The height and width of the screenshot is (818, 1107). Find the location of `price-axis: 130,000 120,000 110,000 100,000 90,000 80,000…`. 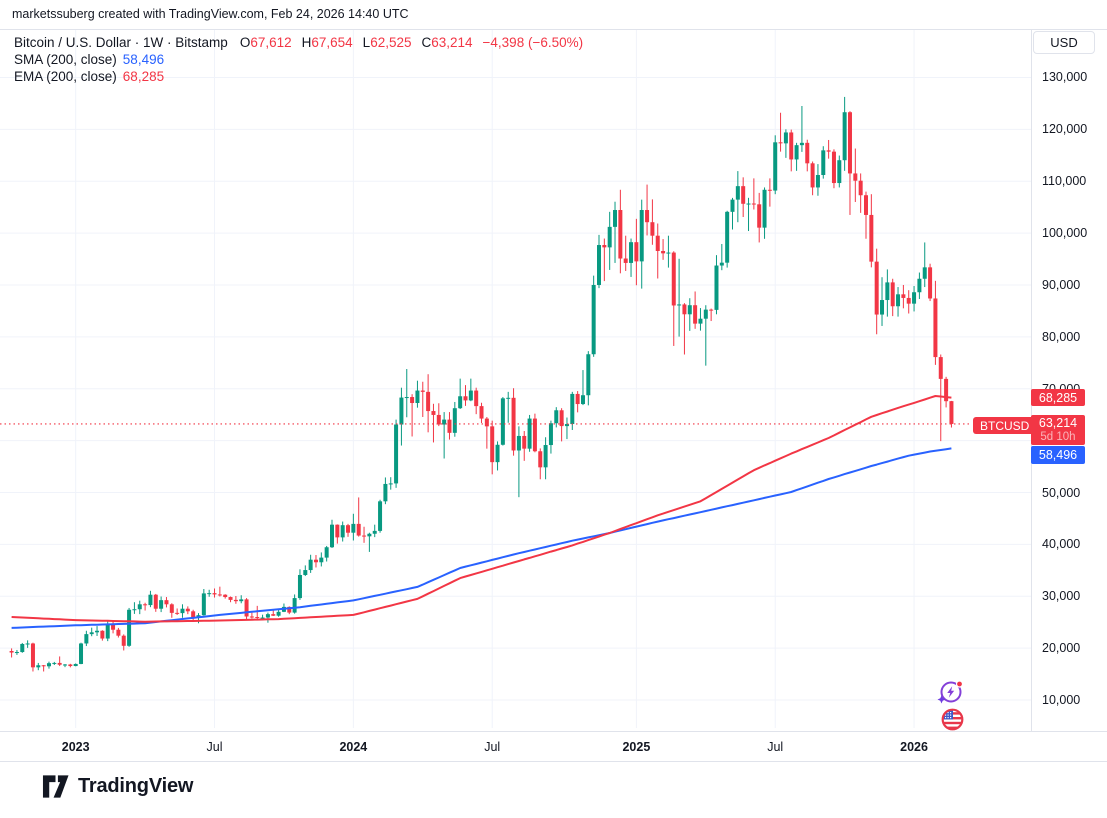

price-axis: 130,000 120,000 110,000 100,000 90,000 80,000… is located at coordinates (1069, 380).